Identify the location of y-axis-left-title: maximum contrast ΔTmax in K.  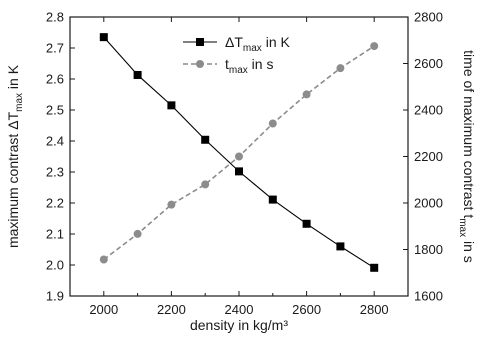
(15, 156).